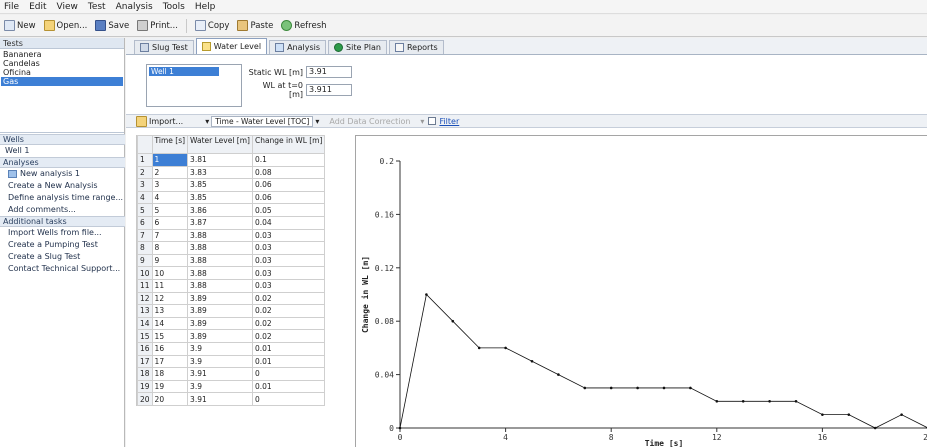 The width and height of the screenshot is (927, 447). I want to click on table-row: 15 15 3.89 0.02, so click(231, 336).